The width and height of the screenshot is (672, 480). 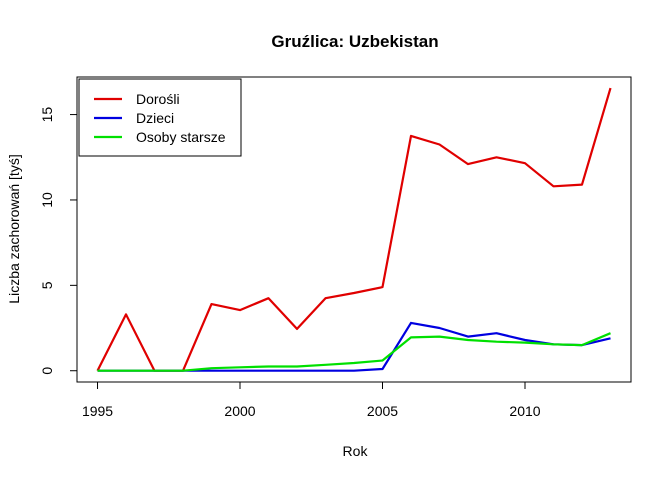 What do you see at coordinates (47, 371) in the screenshot?
I see `y-tick-label: 0` at bounding box center [47, 371].